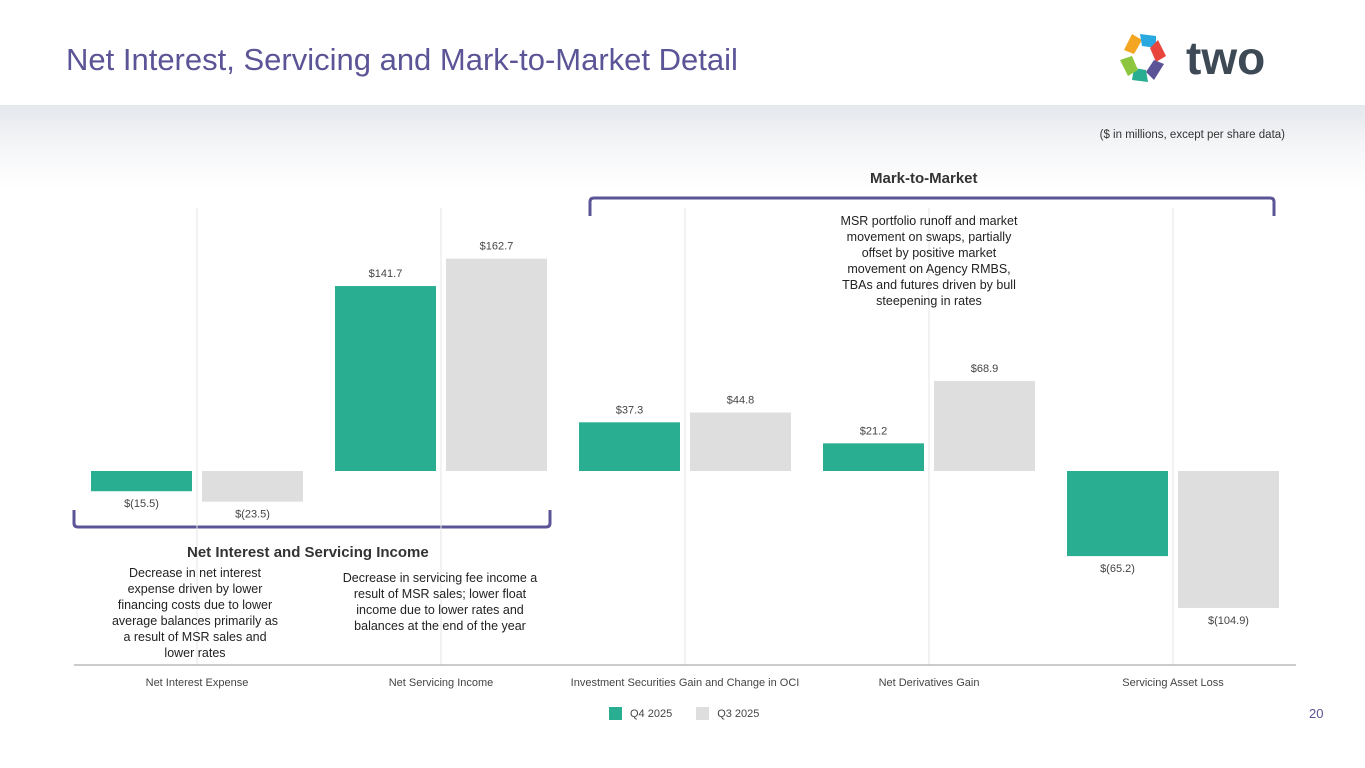 The image size is (1365, 768). I want to click on category-label: Net Servicing Income, so click(441, 683).